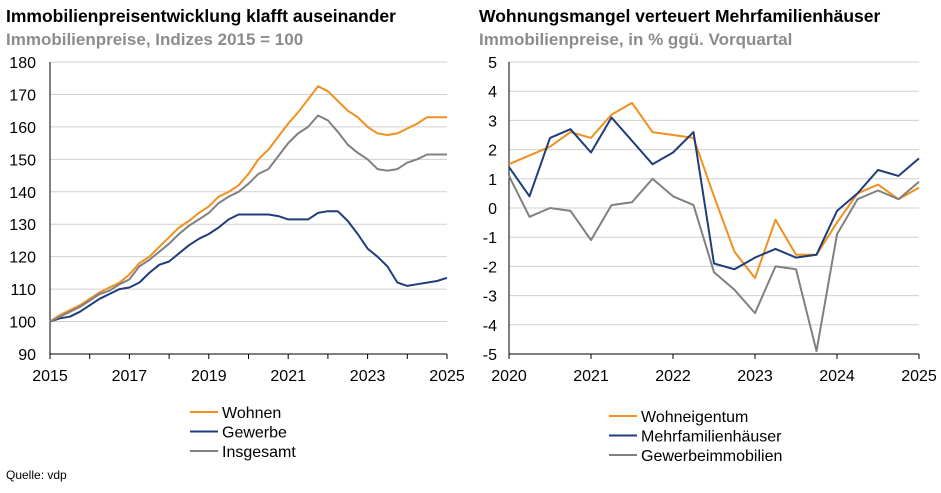 This screenshot has height=493, width=941. What do you see at coordinates (490, 326) in the screenshot?
I see `chart2-ytick-label: -4` at bounding box center [490, 326].